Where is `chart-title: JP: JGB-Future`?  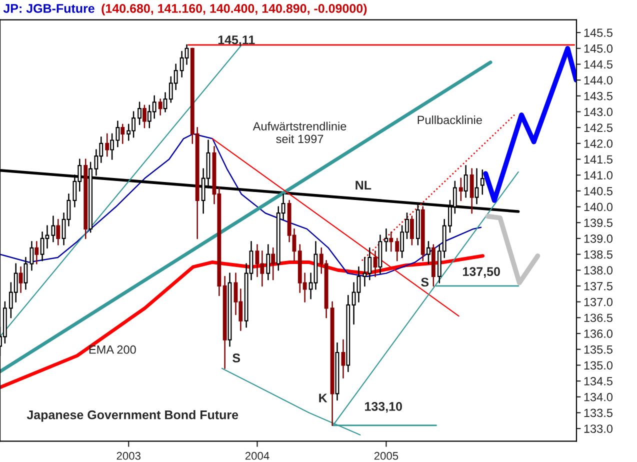
chart-title: JP: JGB-Future is located at coordinates (48, 8).